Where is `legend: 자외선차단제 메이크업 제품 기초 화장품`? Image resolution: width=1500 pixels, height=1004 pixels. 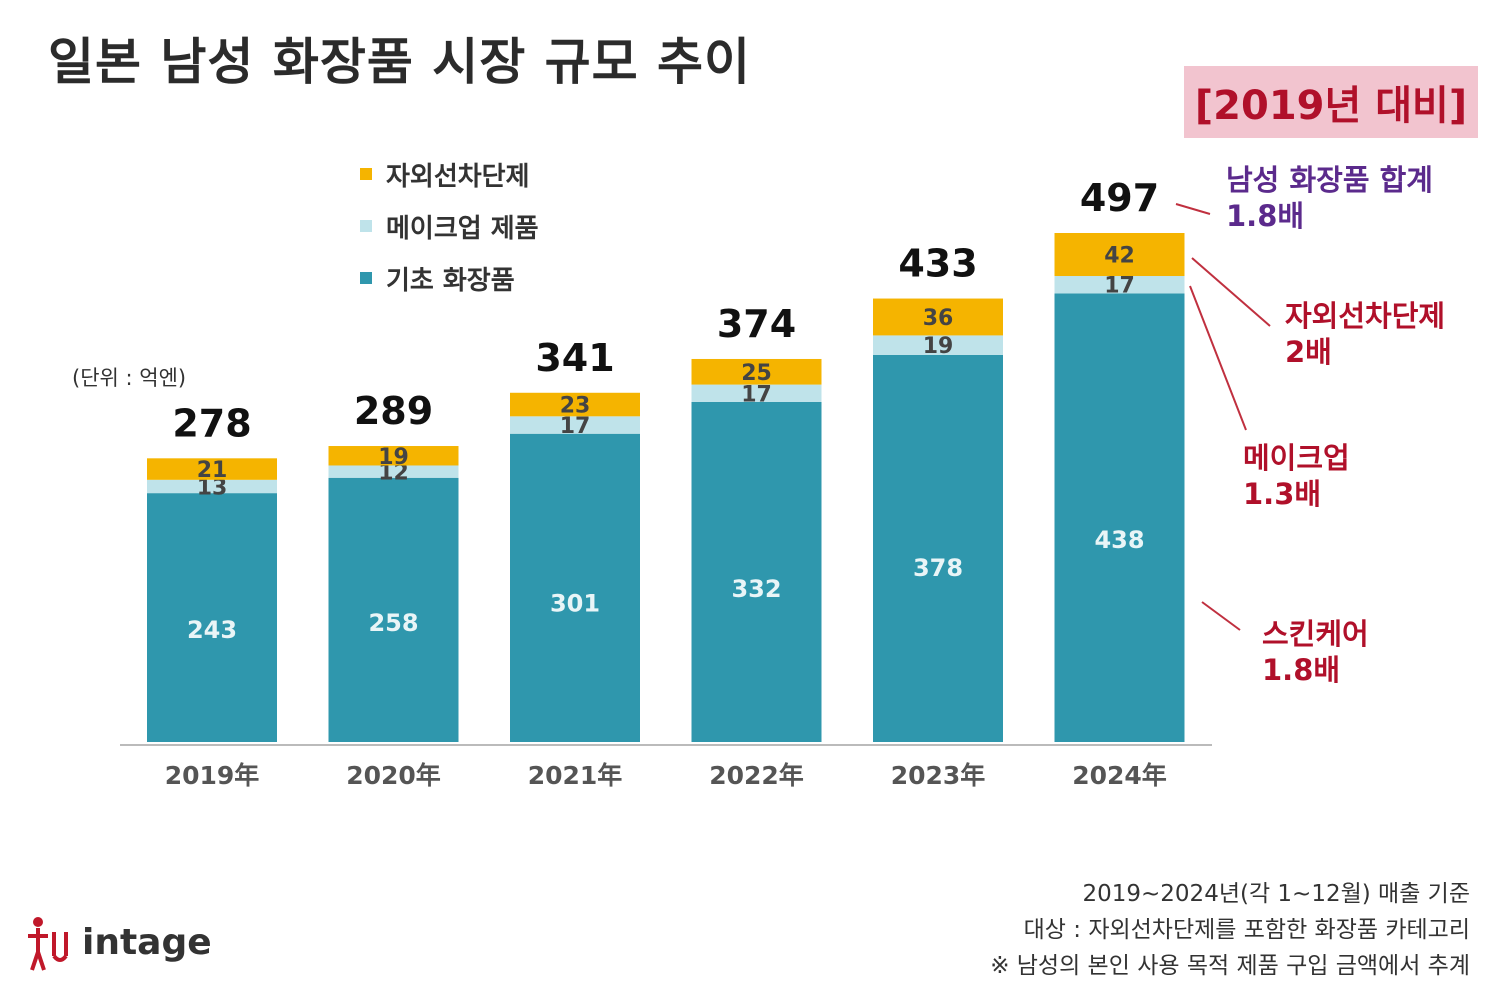
legend: 자외선차단제 메이크업 제품 기초 화장품 is located at coordinates (449, 226).